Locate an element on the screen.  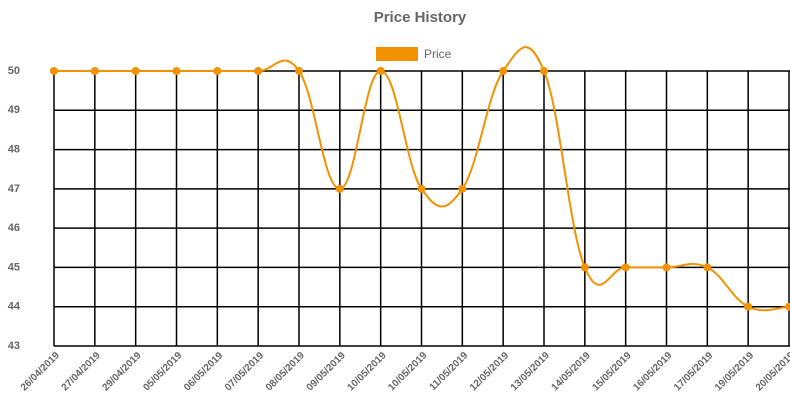
x-tick-label: 09/05/2019 is located at coordinates (326, 371).